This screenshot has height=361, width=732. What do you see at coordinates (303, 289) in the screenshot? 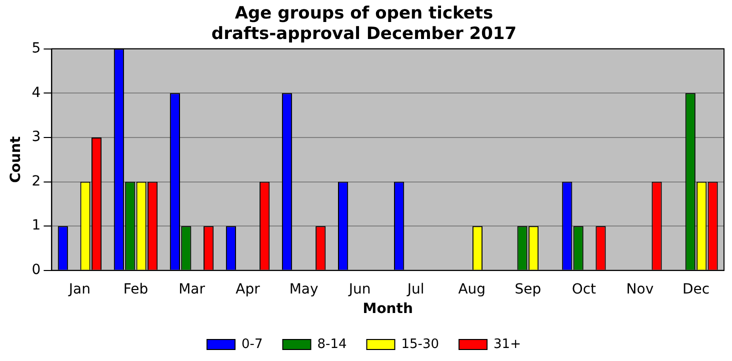
I see `x-tick-label: May` at bounding box center [303, 289].